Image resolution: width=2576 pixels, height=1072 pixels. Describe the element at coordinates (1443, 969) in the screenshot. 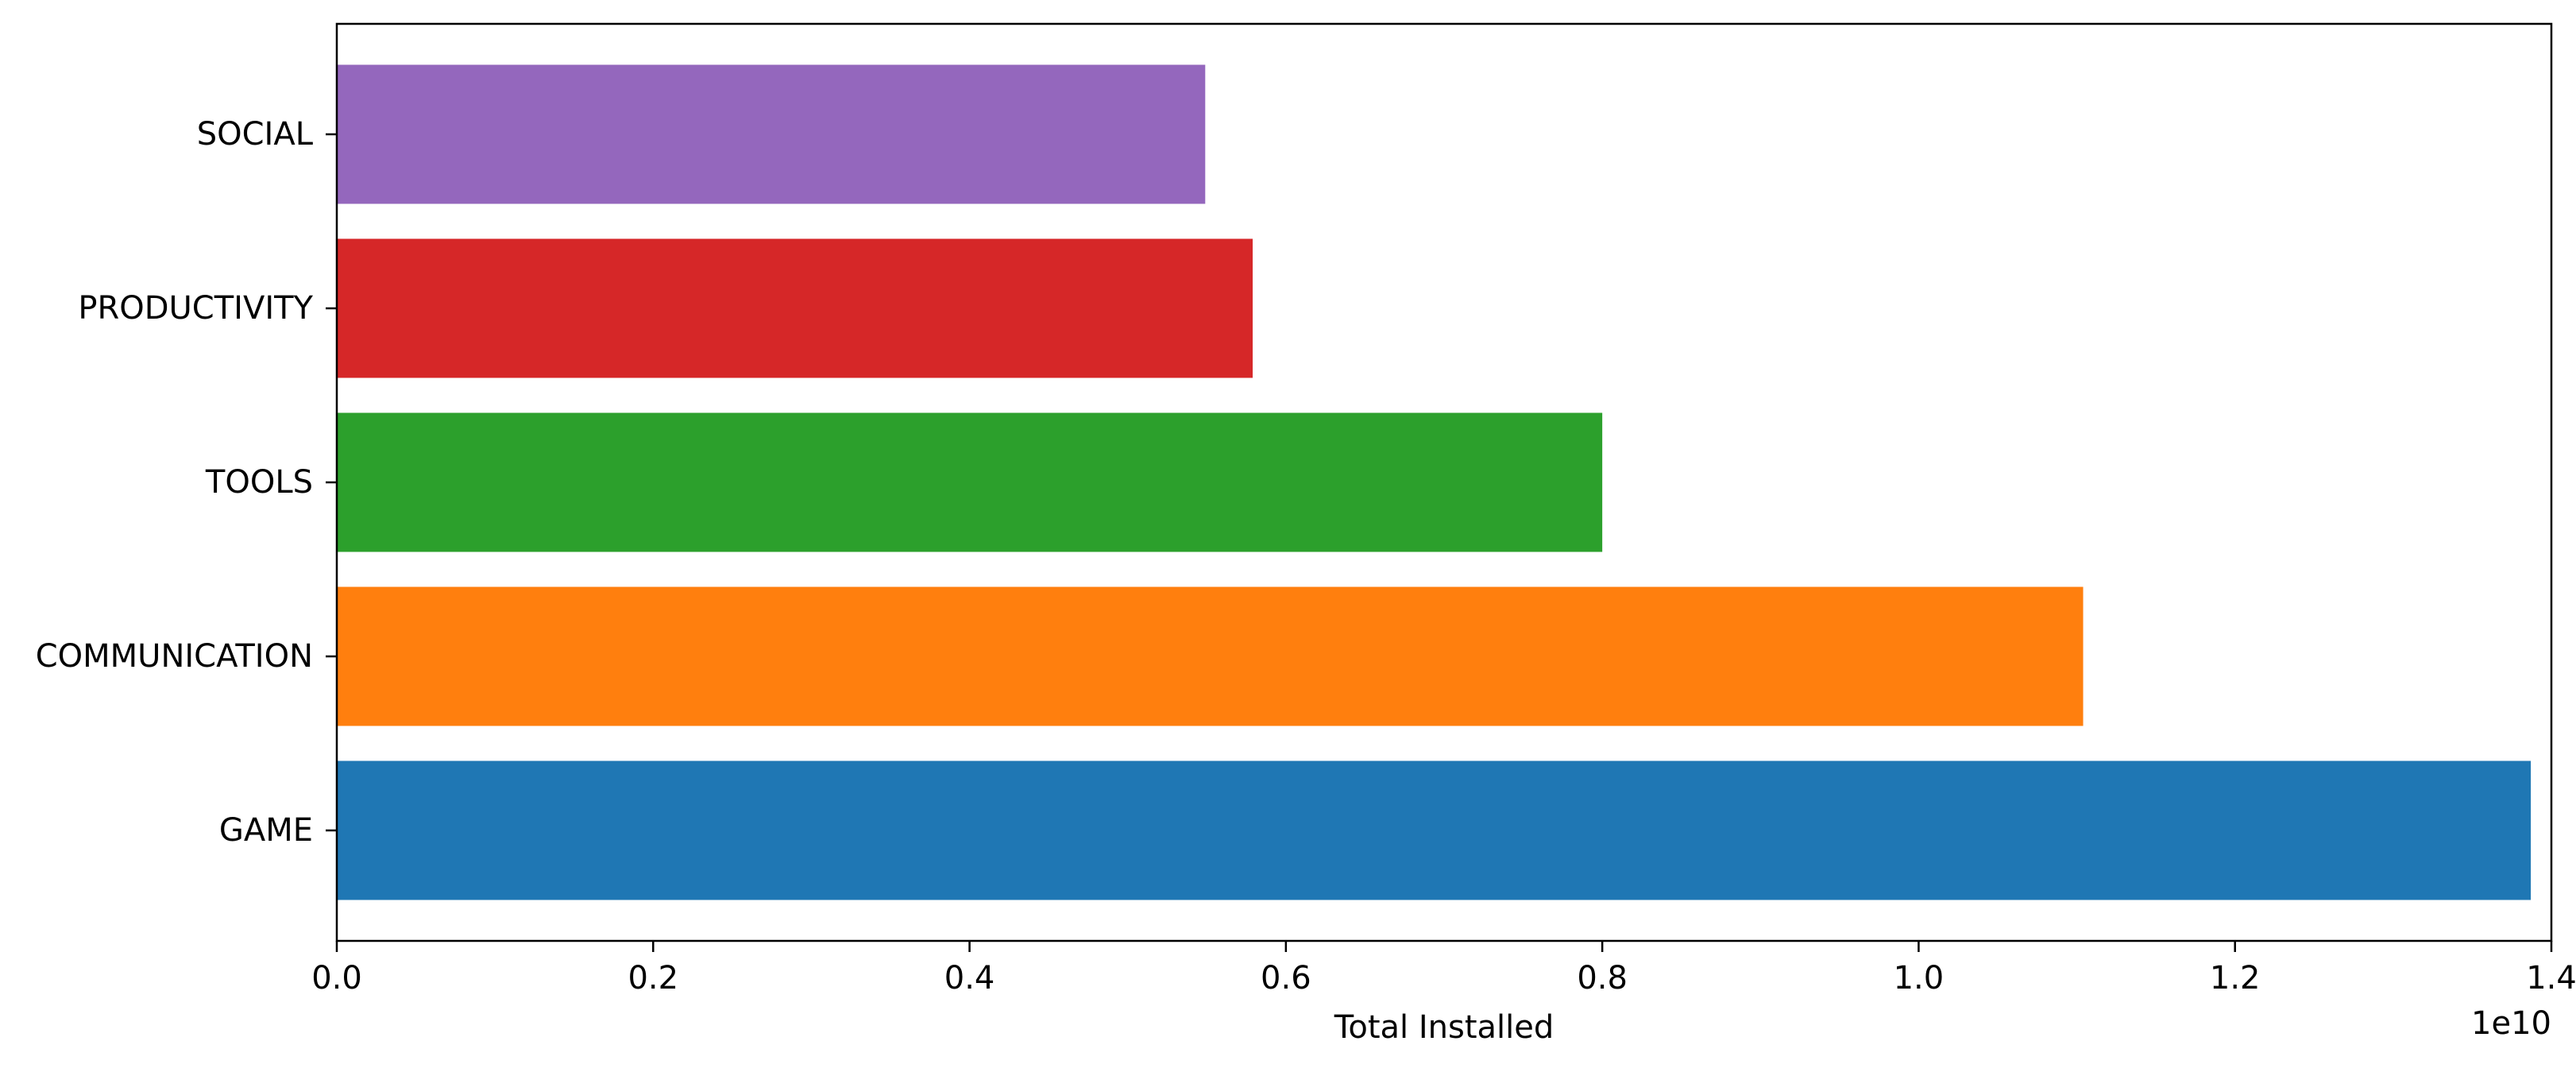

I see `x-axis: 0.0 0.2 0.4 0.6 0.8 1.0 1.2 1.4` at that location.